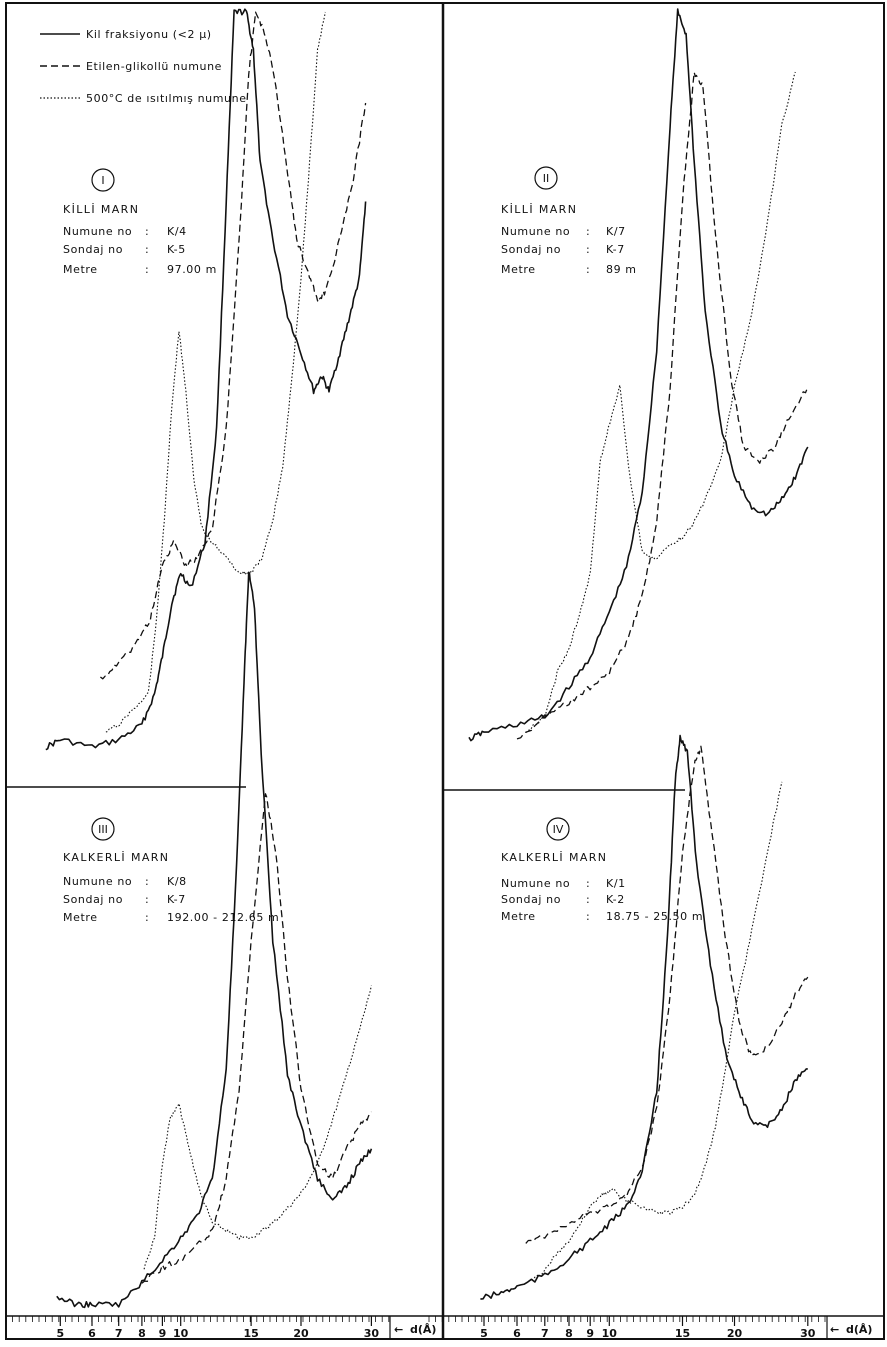 The height and width of the screenshot is (1347, 887). Describe the element at coordinates (192, 269) in the screenshot. I see `panel-I-depth-value: 97.00 m` at that location.